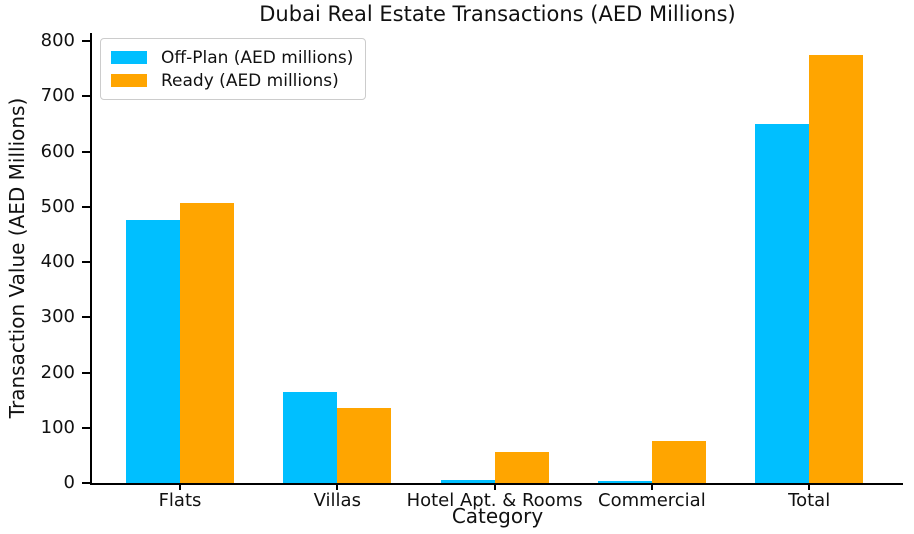  I want to click on bar-off-plan-total, so click(782, 303).